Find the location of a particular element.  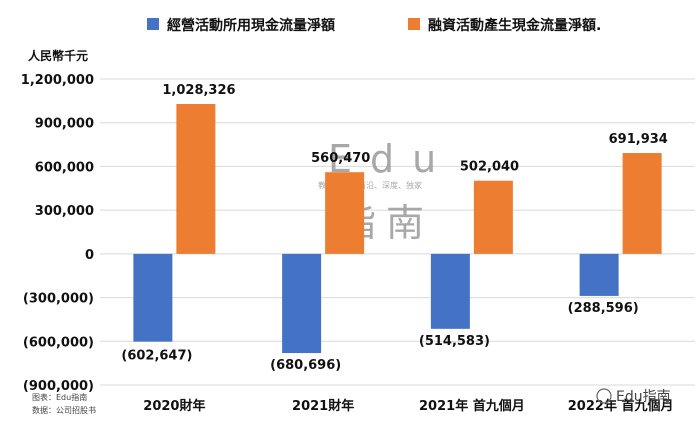

wechat-icon is located at coordinates (604, 396).